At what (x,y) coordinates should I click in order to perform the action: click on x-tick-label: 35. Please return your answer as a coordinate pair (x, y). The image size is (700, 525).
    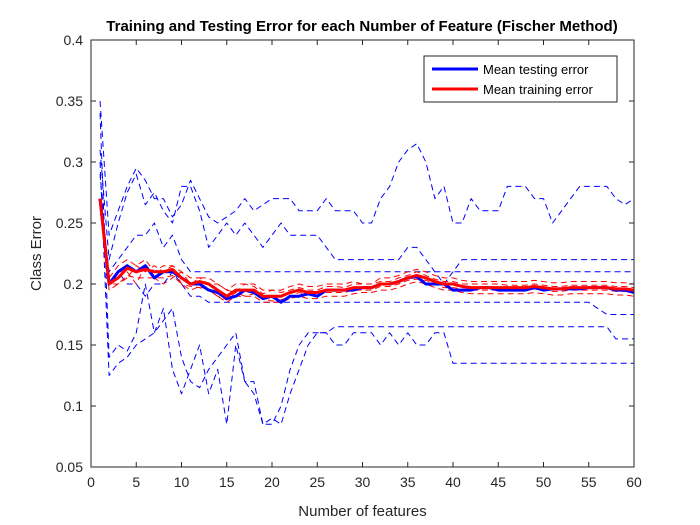
    Looking at the image, I should click on (408, 482).